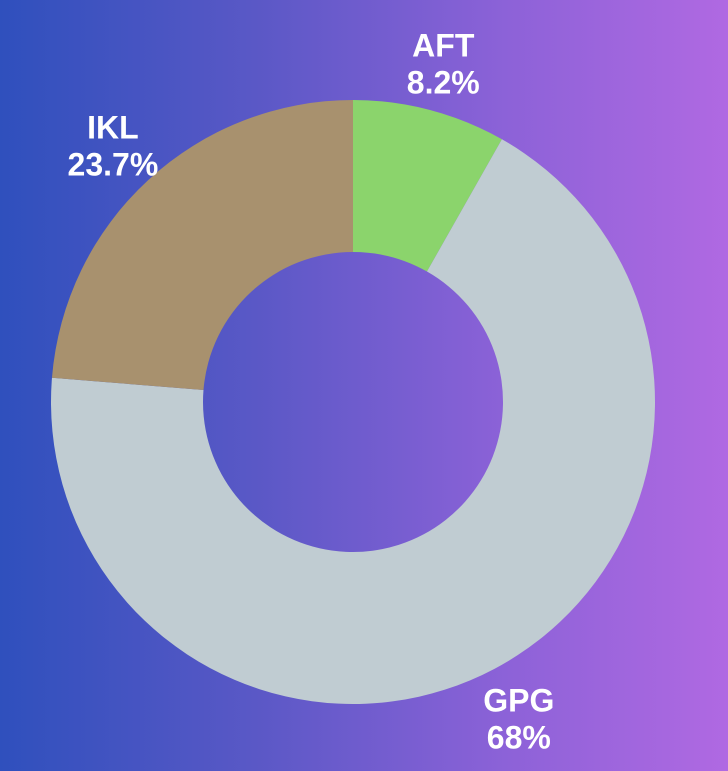 The width and height of the screenshot is (728, 771). I want to click on slice-label-gpg: GPG 68%, so click(518, 719).